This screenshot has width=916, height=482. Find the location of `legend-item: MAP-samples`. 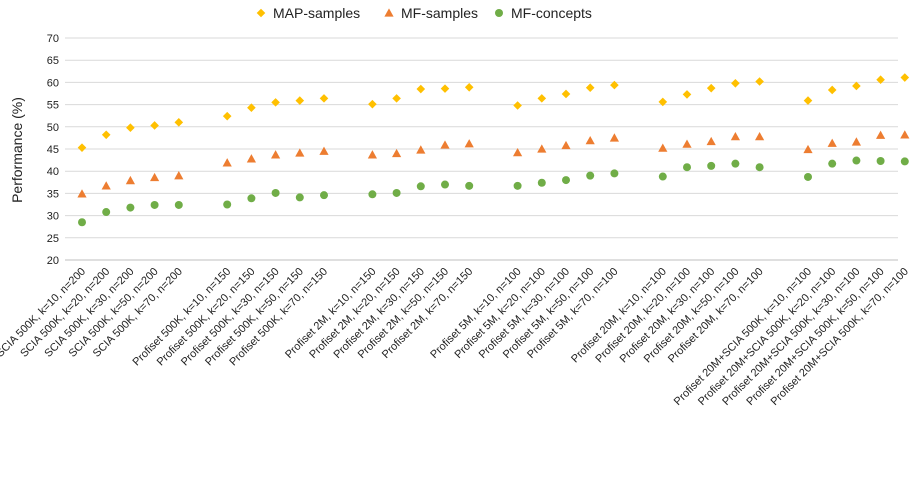

legend-item: MAP-samples is located at coordinates (308, 13).